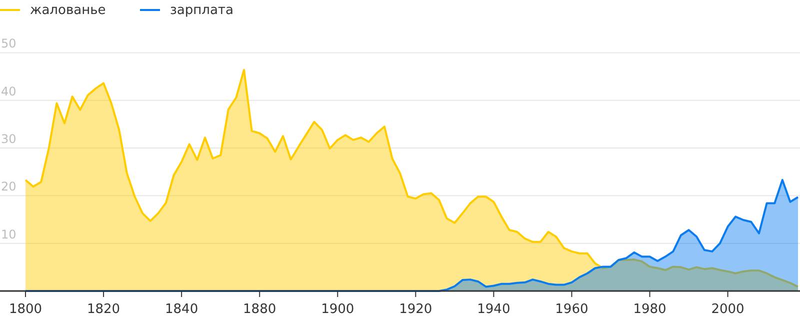 This screenshot has width=800, height=326. I want to click on x-tick-label: 1880, so click(259, 309).